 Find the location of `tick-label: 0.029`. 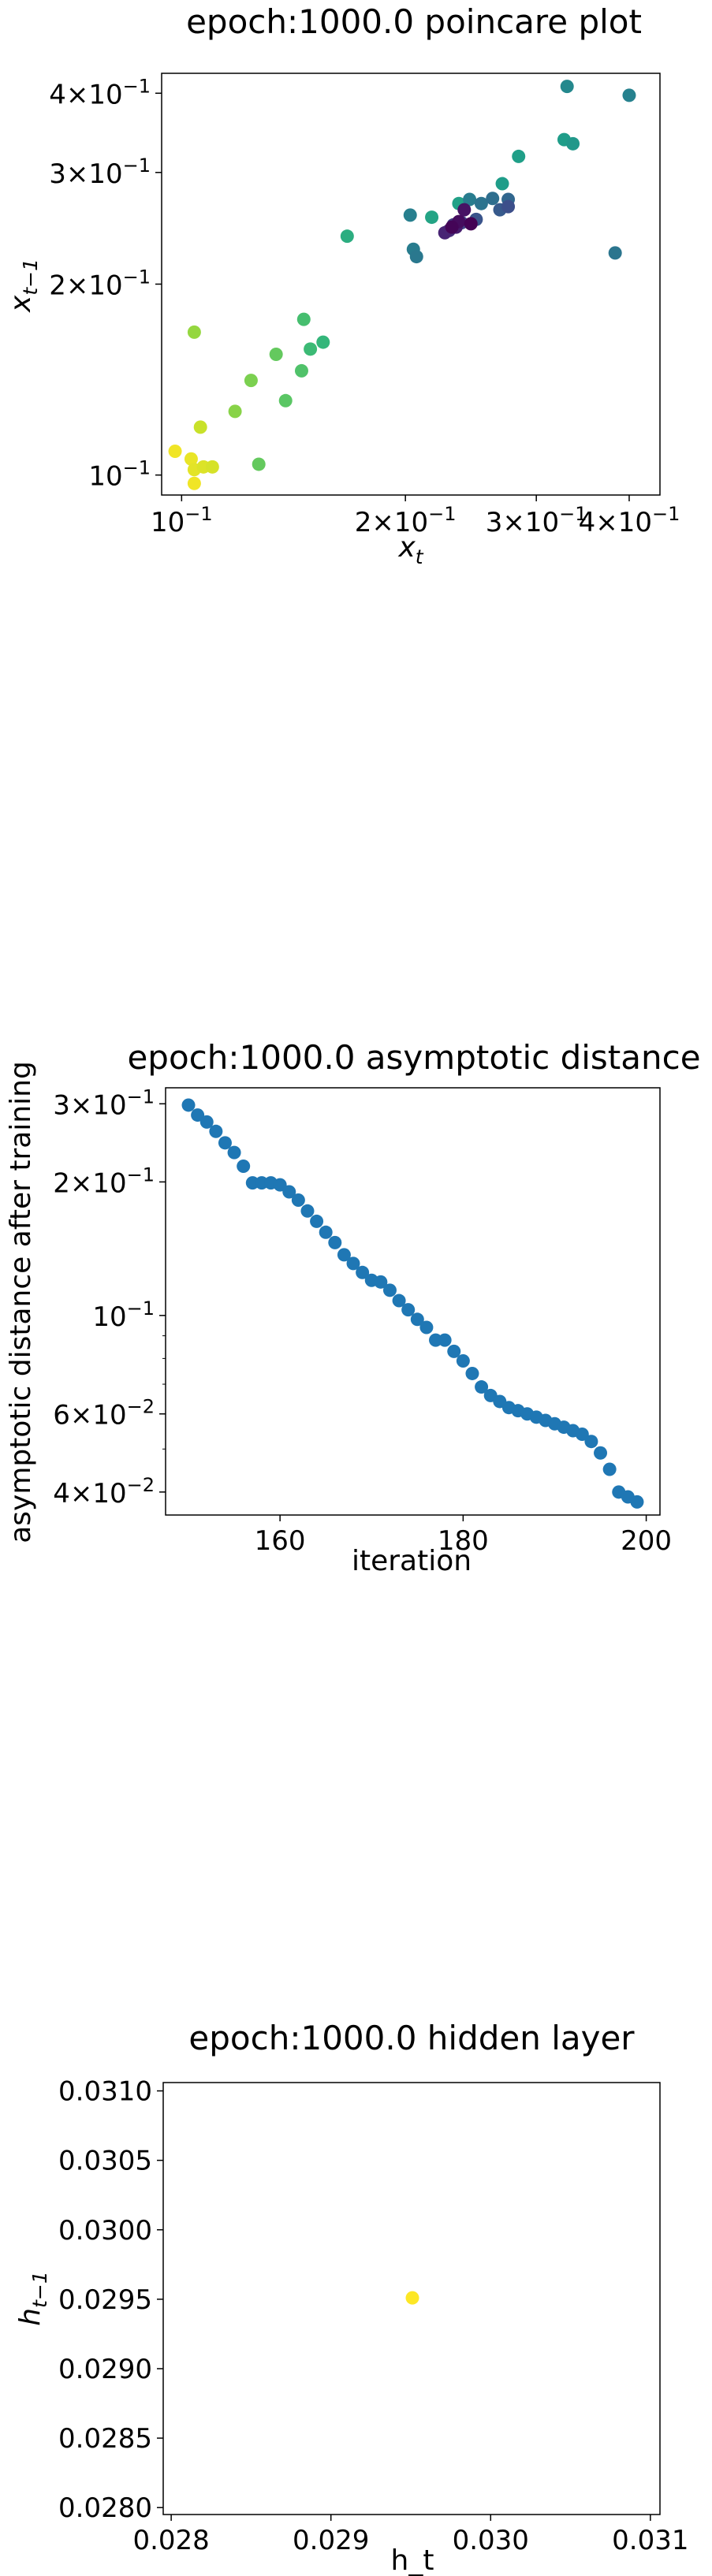

tick-label: 0.029 is located at coordinates (331, 2540).